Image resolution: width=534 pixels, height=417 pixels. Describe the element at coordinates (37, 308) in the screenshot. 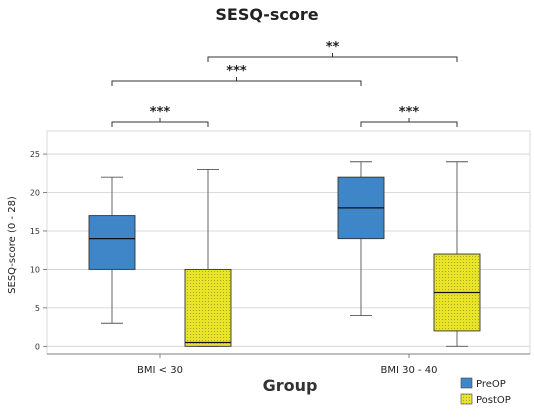

I see `y-tick-label: 5` at that location.